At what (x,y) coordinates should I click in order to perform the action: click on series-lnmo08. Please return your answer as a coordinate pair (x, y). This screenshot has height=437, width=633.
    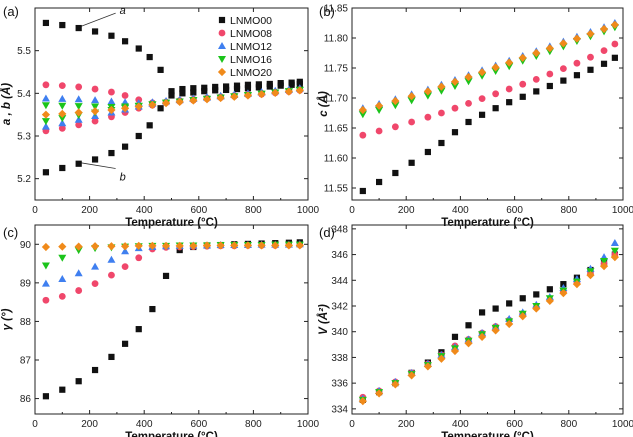
    Looking at the image, I should click on (489, 89).